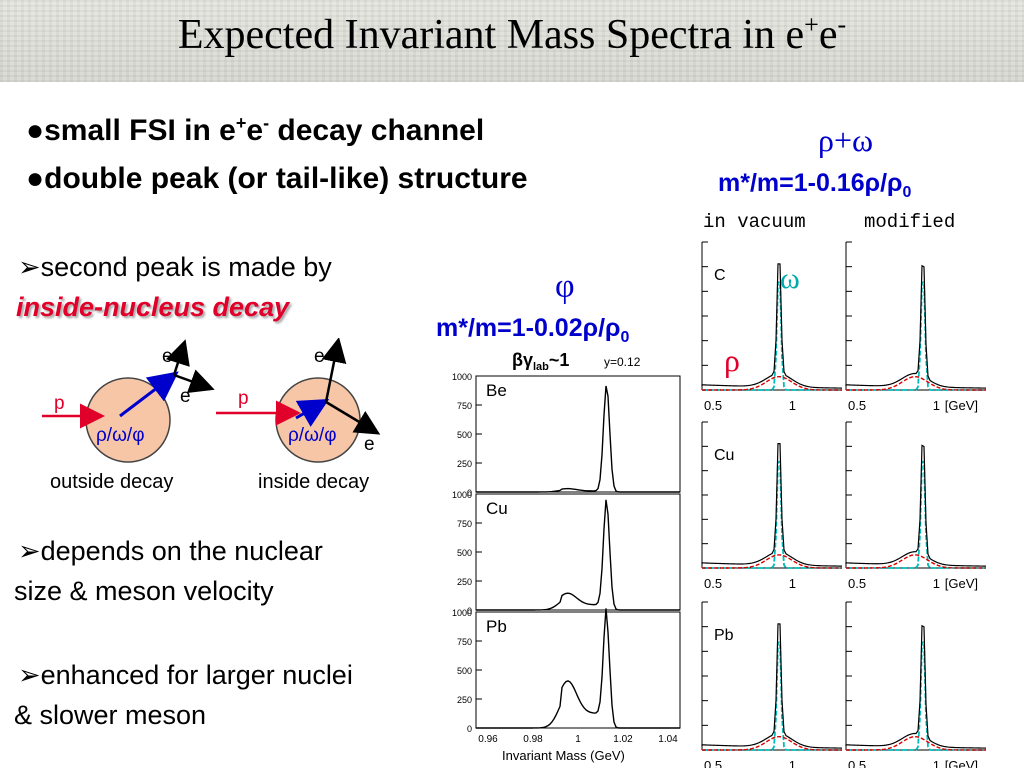 The image size is (1024, 768). I want to click on rho-omega-mass-formula: m*/m=1-0.16ρ/ρ0, so click(815, 185).